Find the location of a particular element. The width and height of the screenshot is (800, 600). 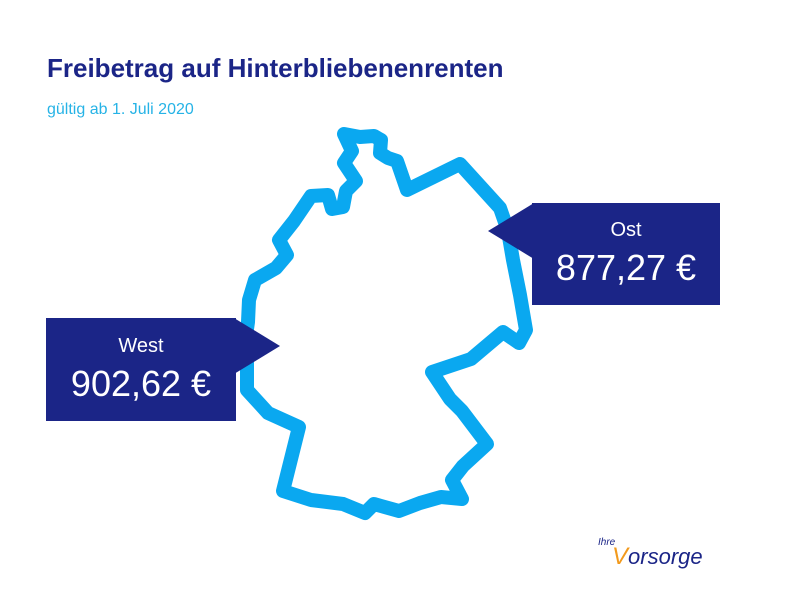

ost-name: Ost is located at coordinates (626, 230).